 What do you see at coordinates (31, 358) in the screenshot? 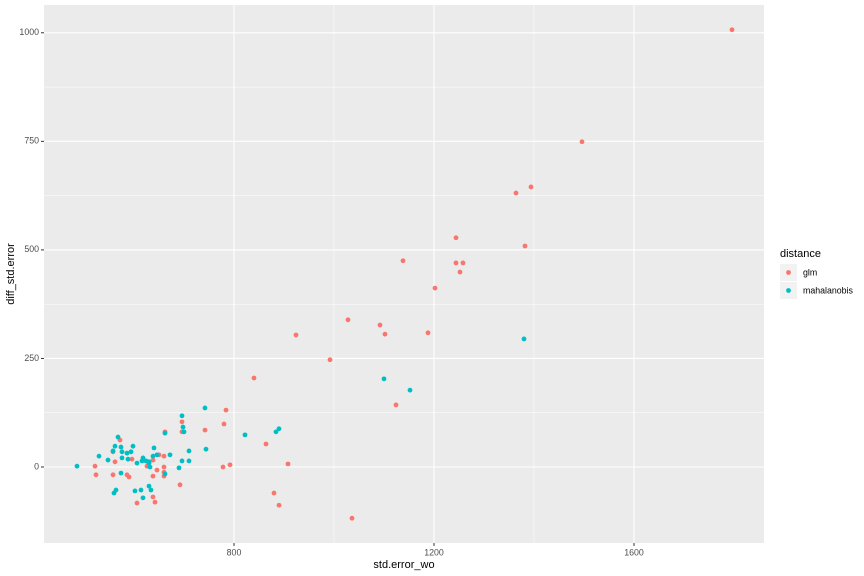
I see `y-tick-label: 250` at bounding box center [31, 358].